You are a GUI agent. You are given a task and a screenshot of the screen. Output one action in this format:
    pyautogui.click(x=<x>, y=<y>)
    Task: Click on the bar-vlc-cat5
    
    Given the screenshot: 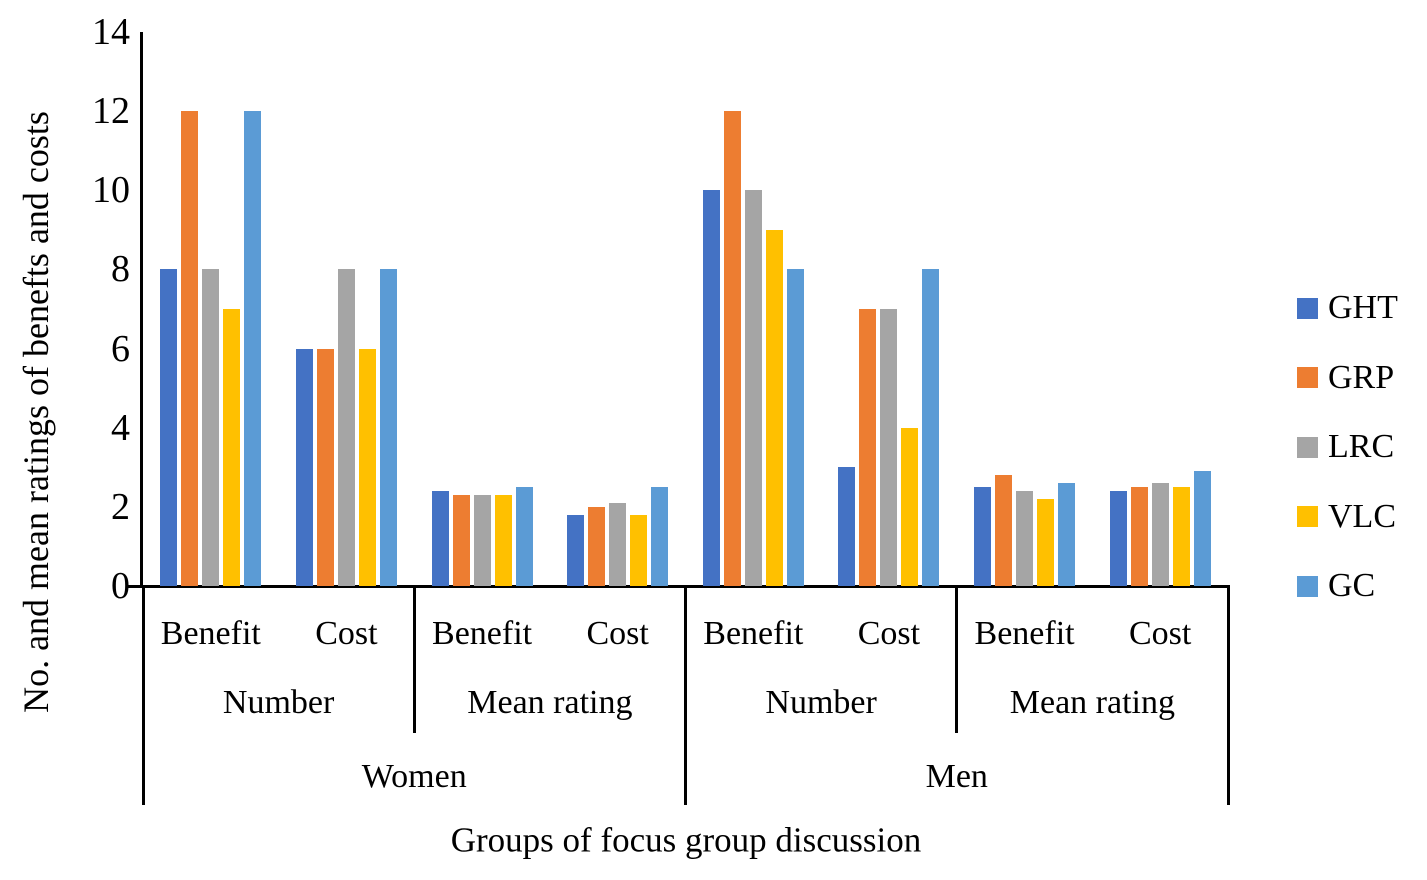 What is the action you would take?
    pyautogui.click(x=774, y=407)
    